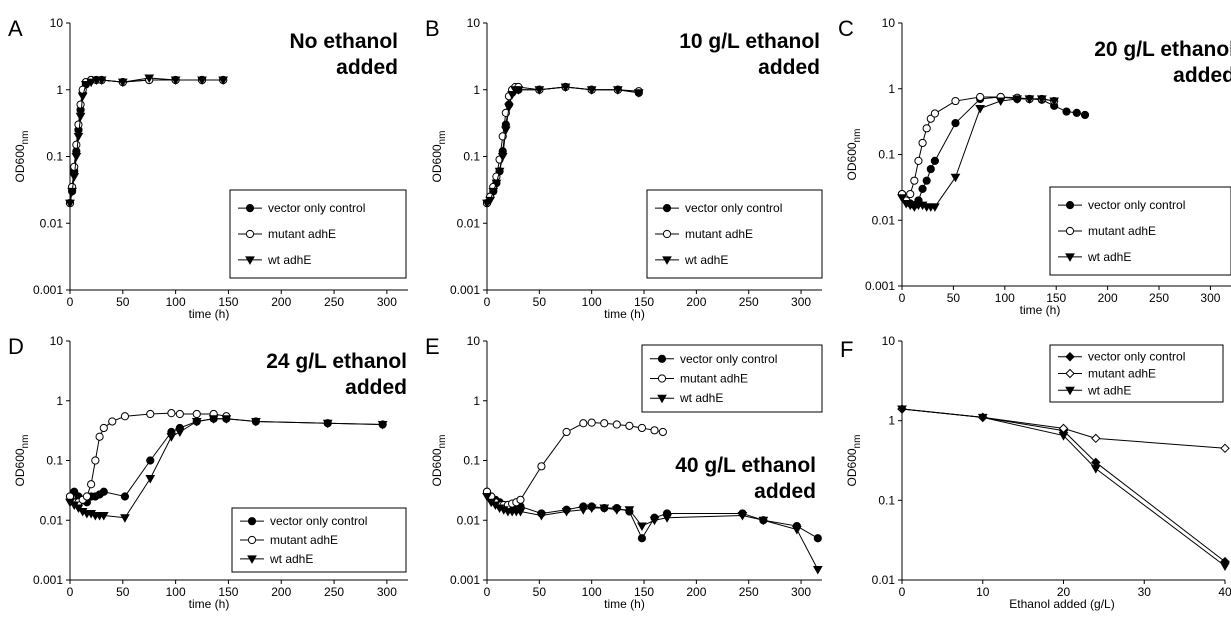  I want to click on y-axis-label-main: OD600, so click(20, 163).